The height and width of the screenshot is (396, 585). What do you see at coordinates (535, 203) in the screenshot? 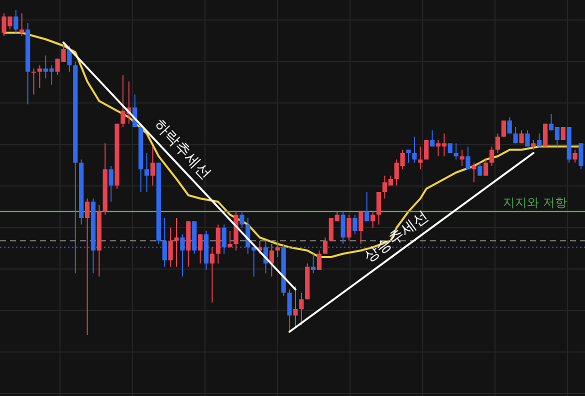
I see `ref-line-label: 지지와 저항` at bounding box center [535, 203].